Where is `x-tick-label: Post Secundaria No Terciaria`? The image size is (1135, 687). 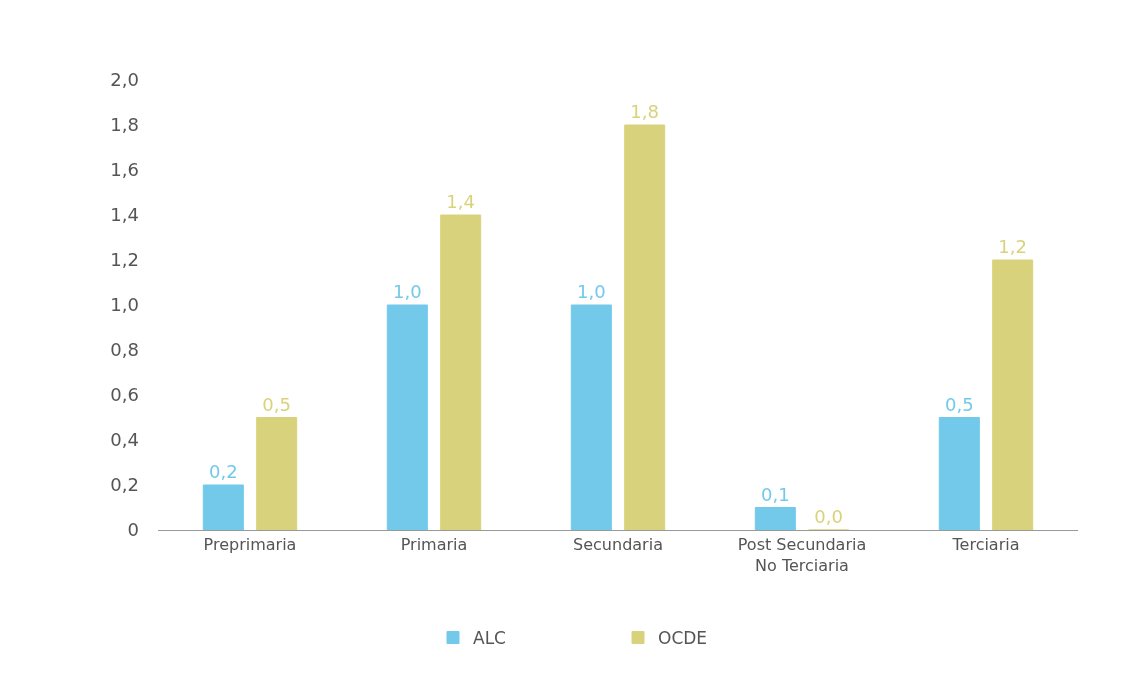
x-tick-label: Post Secundaria No Terciaria is located at coordinates (802, 555).